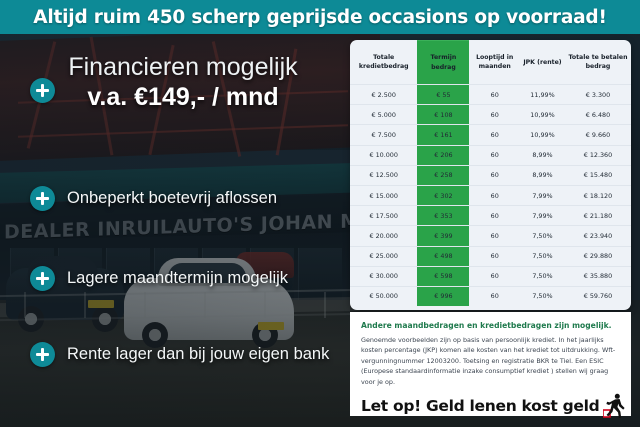 This screenshot has height=427, width=640. I want to click on table-row: € 17.500 € 353 60 7,99% € 21.180, so click(490, 215).